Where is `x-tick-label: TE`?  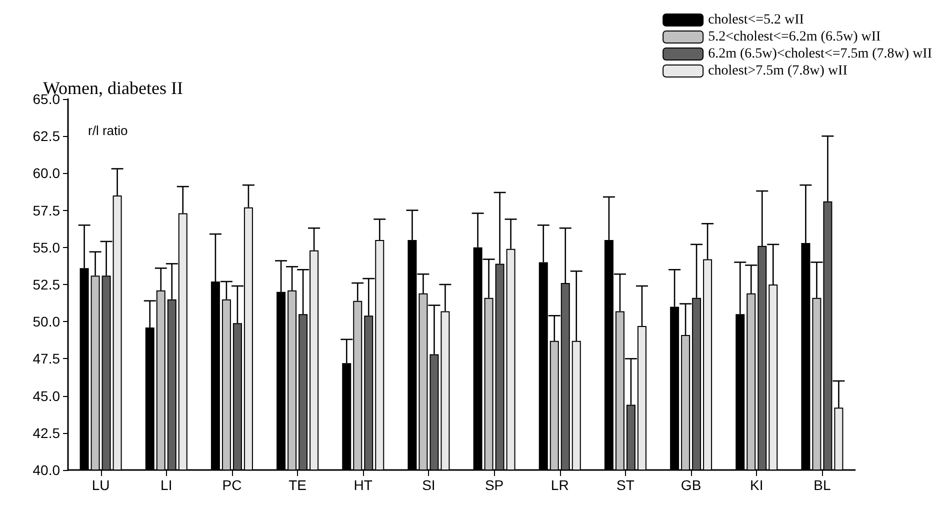
x-tick-label: TE is located at coordinates (297, 485).